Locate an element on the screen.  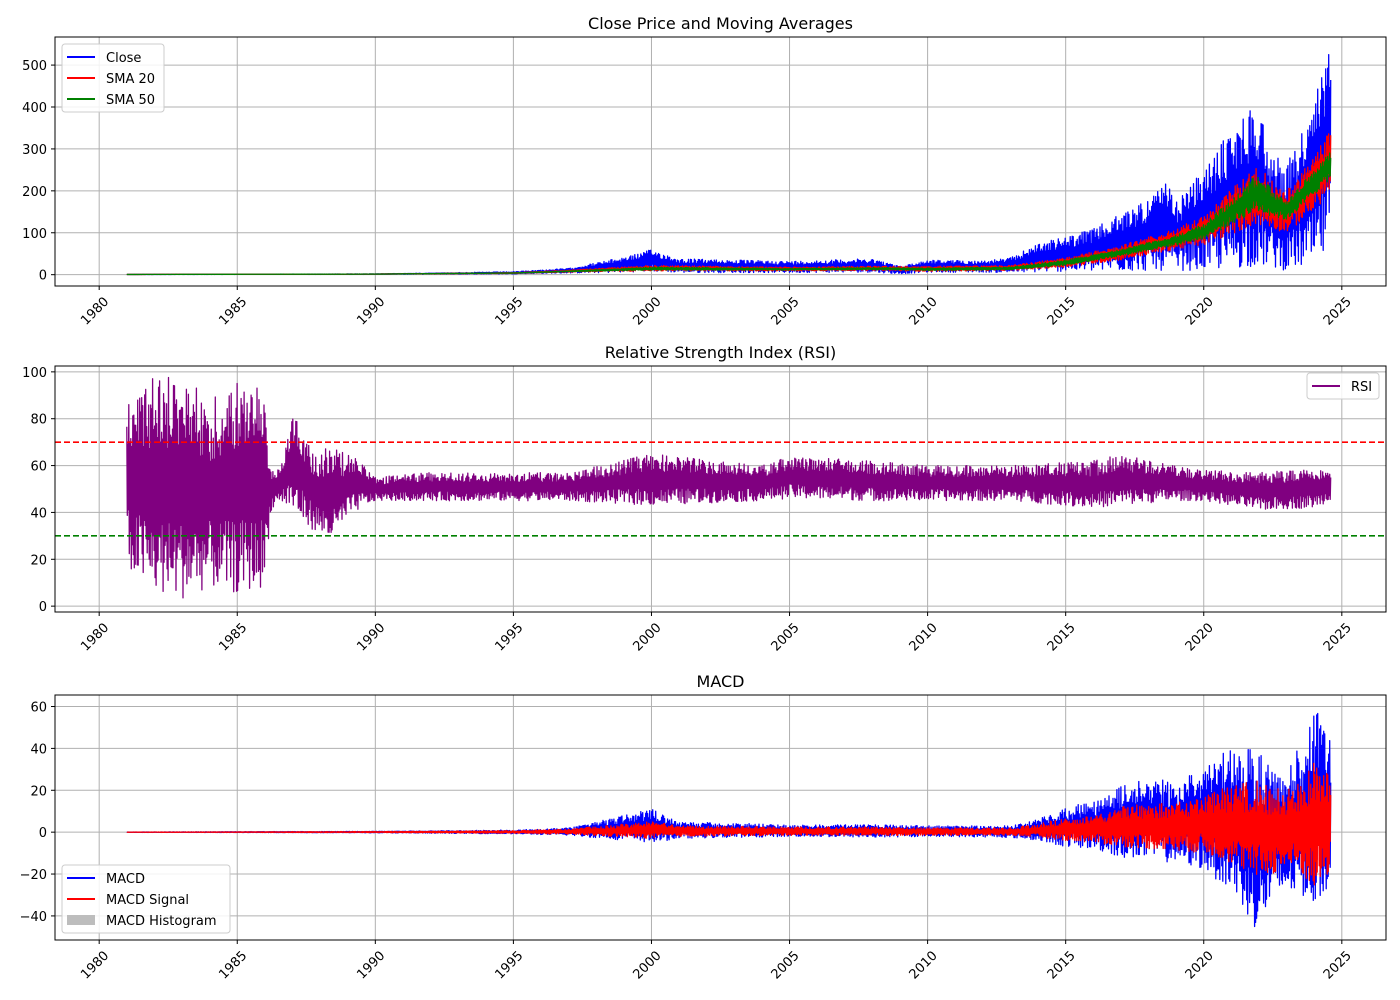
macd-xtick-label: 2000 is located at coordinates (648, 965).